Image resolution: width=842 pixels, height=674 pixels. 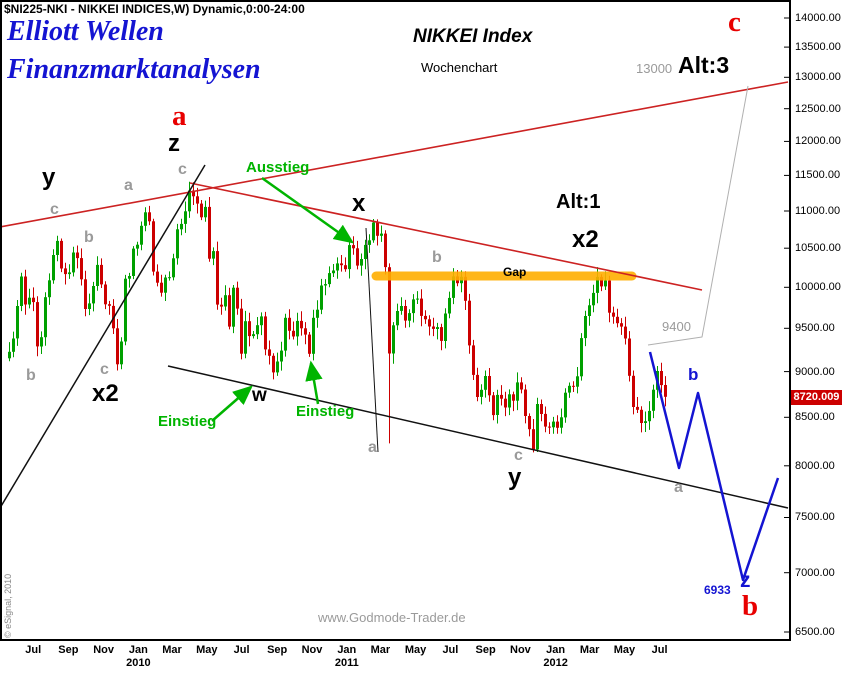 I want to click on chart-title: NIKKEI Index, so click(x=473, y=36).